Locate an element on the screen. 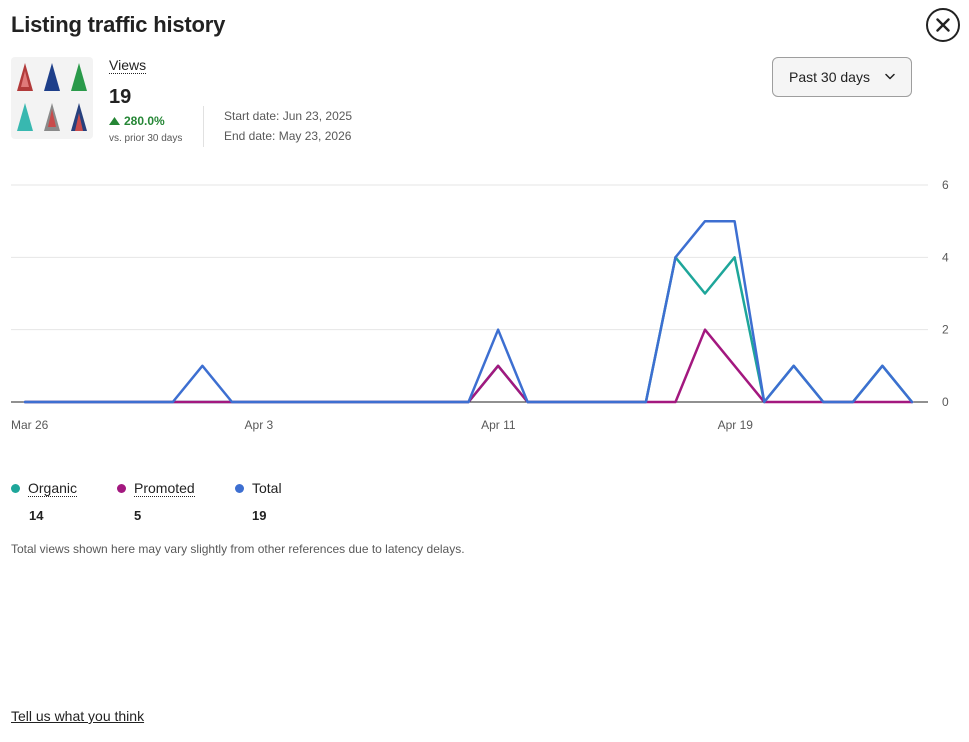  y-tick-label: 2 is located at coordinates (945, 330).